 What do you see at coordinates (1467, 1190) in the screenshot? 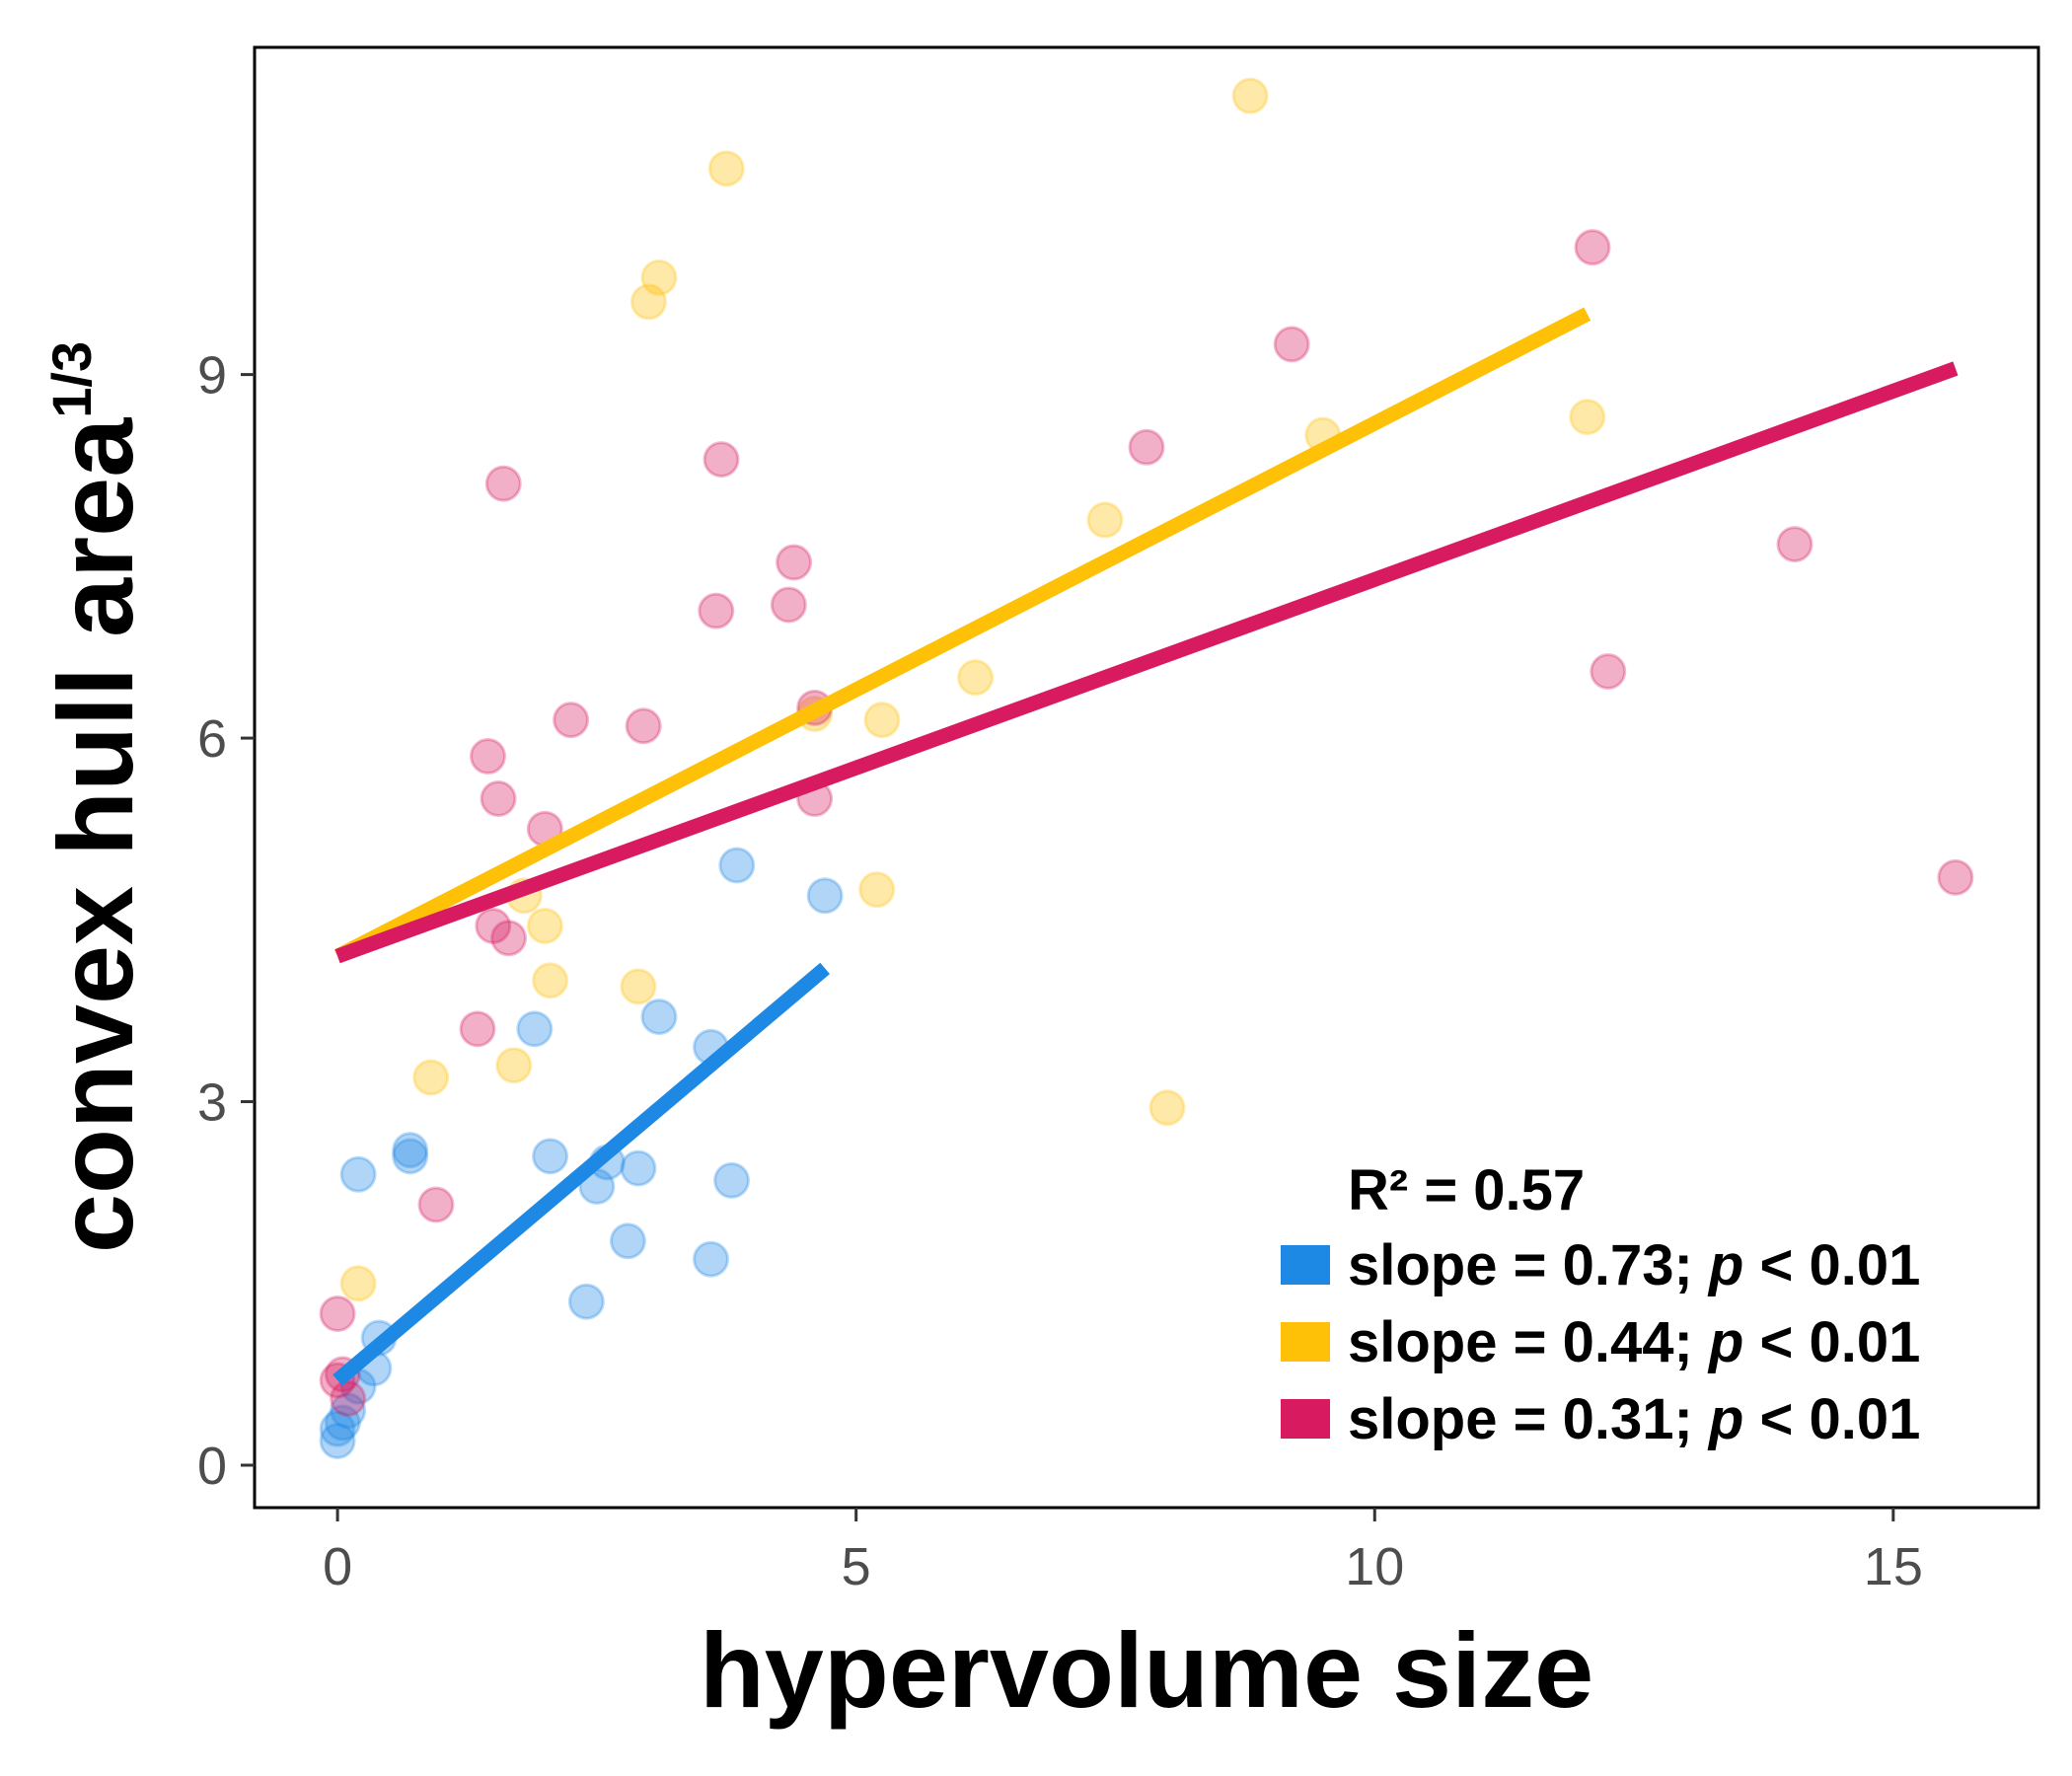
I see `r2-label: R² = 0.57` at bounding box center [1467, 1190].